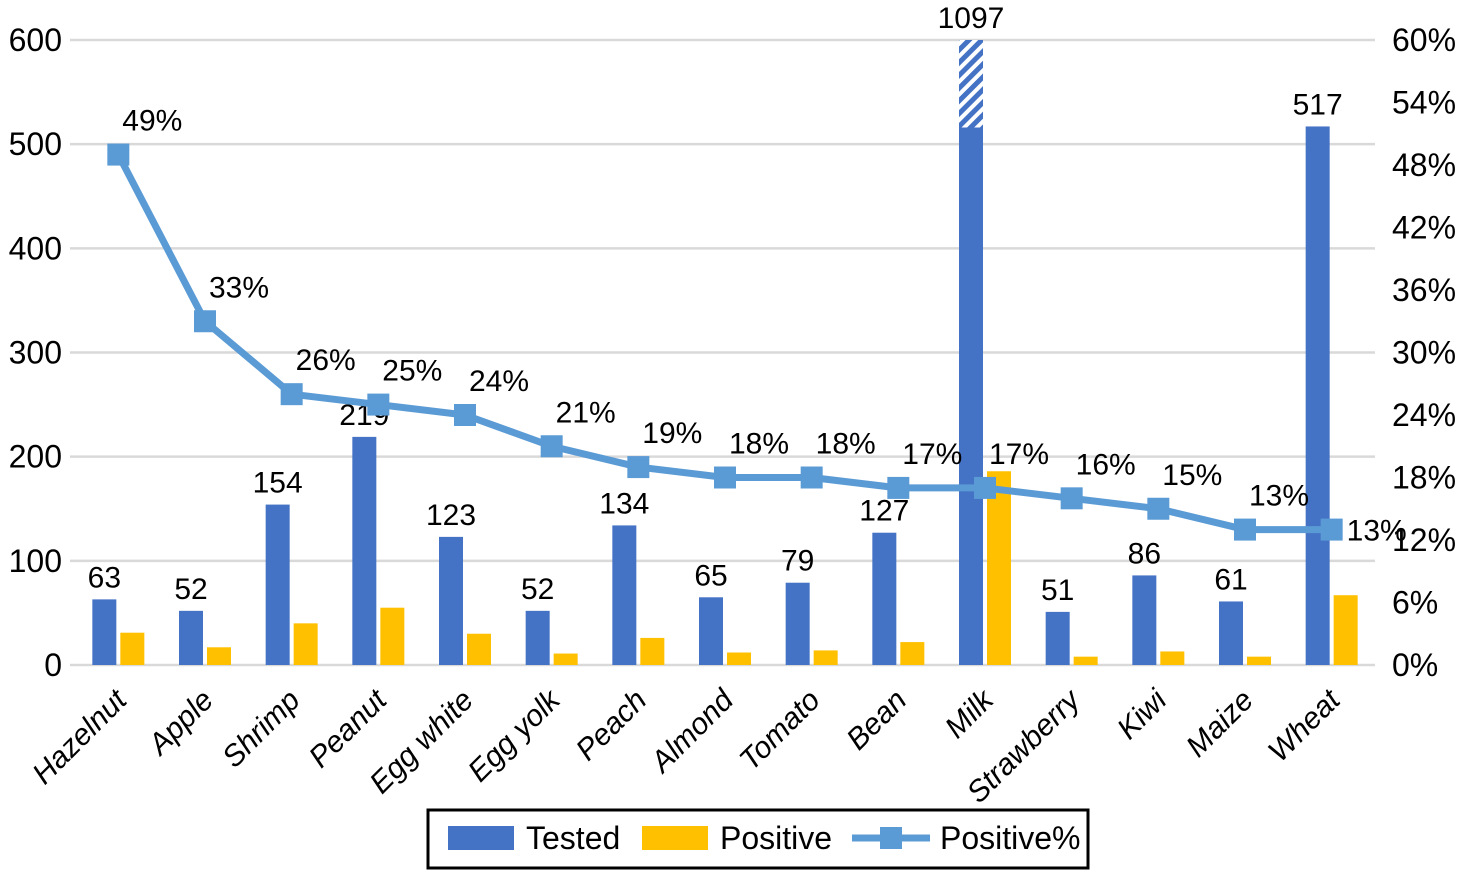  Describe the element at coordinates (711, 631) in the screenshot. I see `tested-bar-almond` at that location.